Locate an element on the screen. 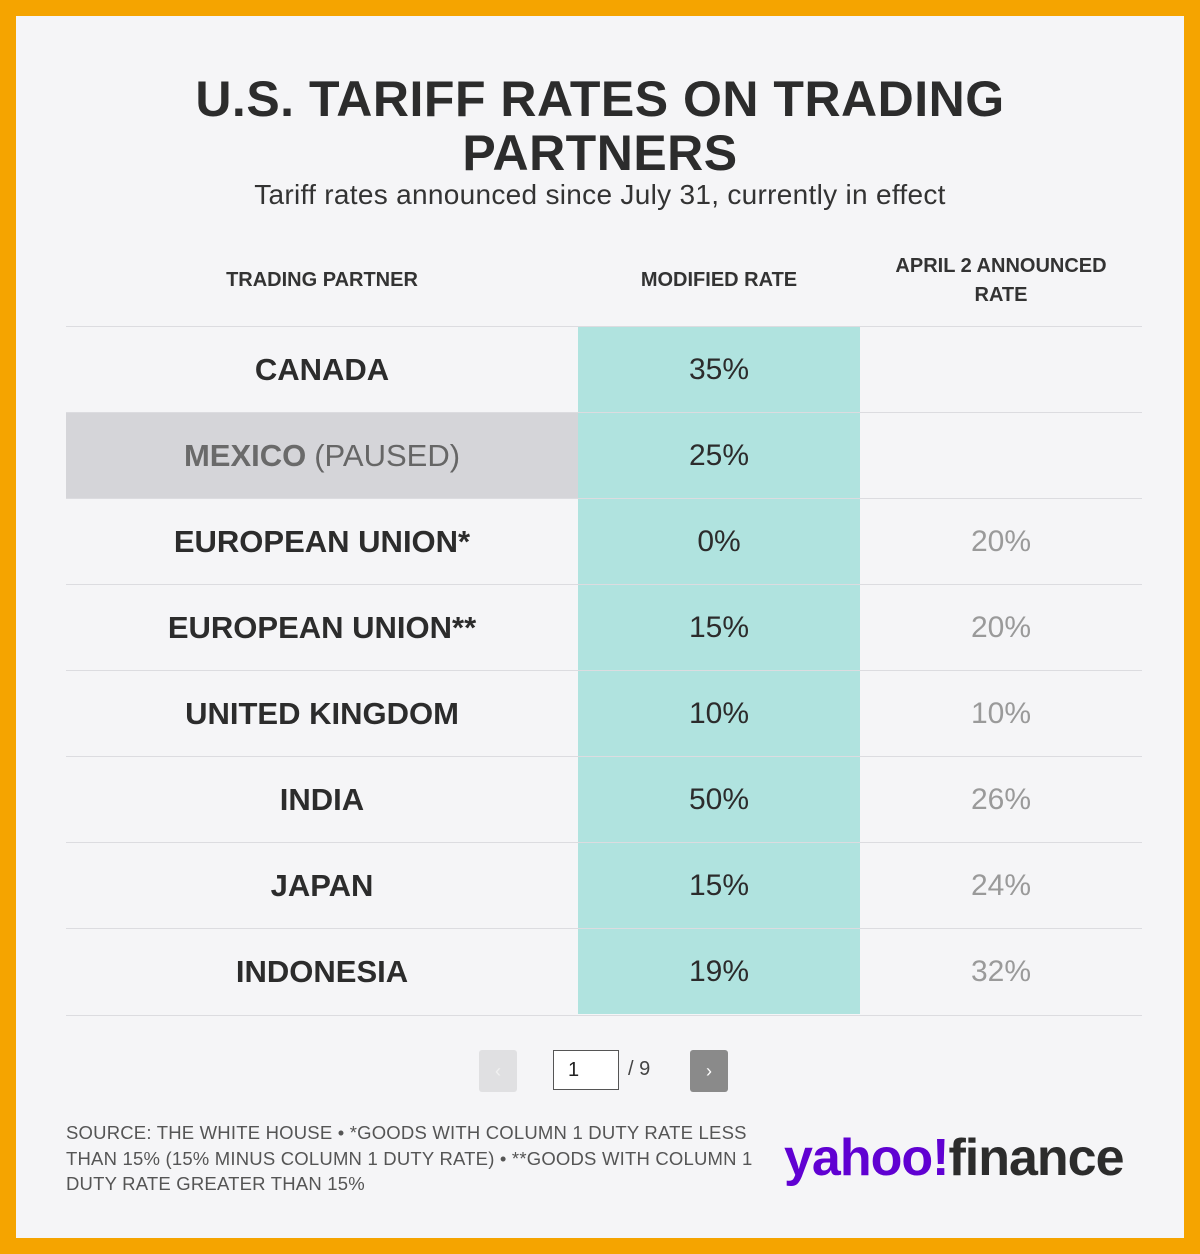 The width and height of the screenshot is (1200, 1254). table-row: UNITED KINGDOM 10% 10% is located at coordinates (604, 713).